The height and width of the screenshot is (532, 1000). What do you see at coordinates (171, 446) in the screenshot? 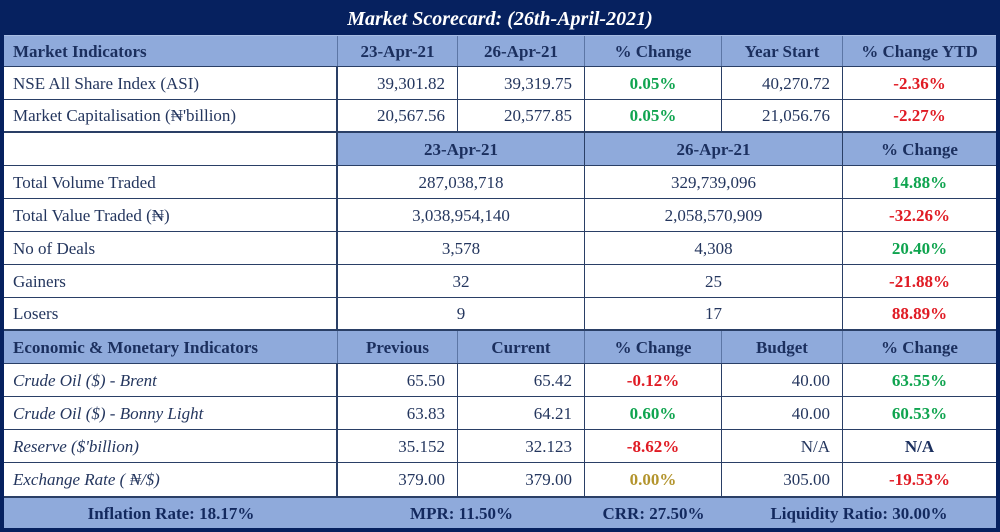
I see `row-label: Reserve ($'billion)` at bounding box center [171, 446].